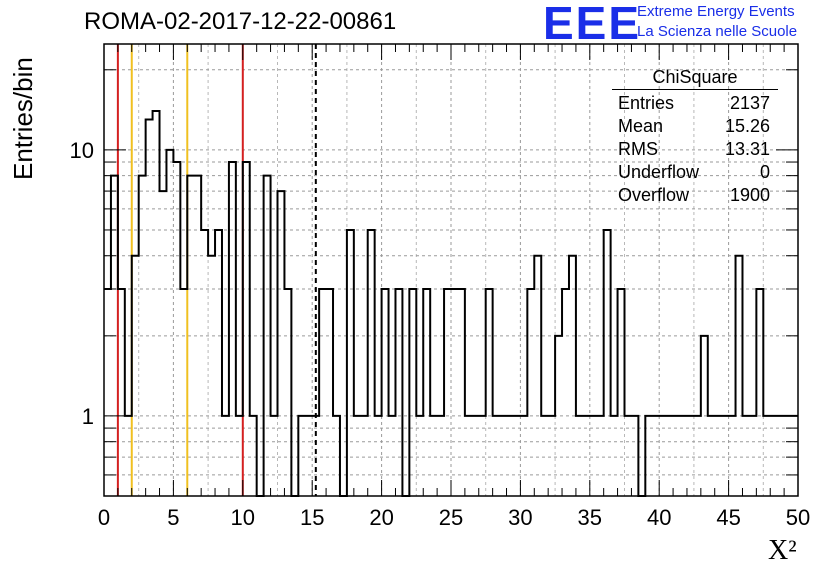 This screenshot has width=836, height=572. What do you see at coordinates (659, 172) in the screenshot?
I see `stats-label: Underflow` at bounding box center [659, 172].